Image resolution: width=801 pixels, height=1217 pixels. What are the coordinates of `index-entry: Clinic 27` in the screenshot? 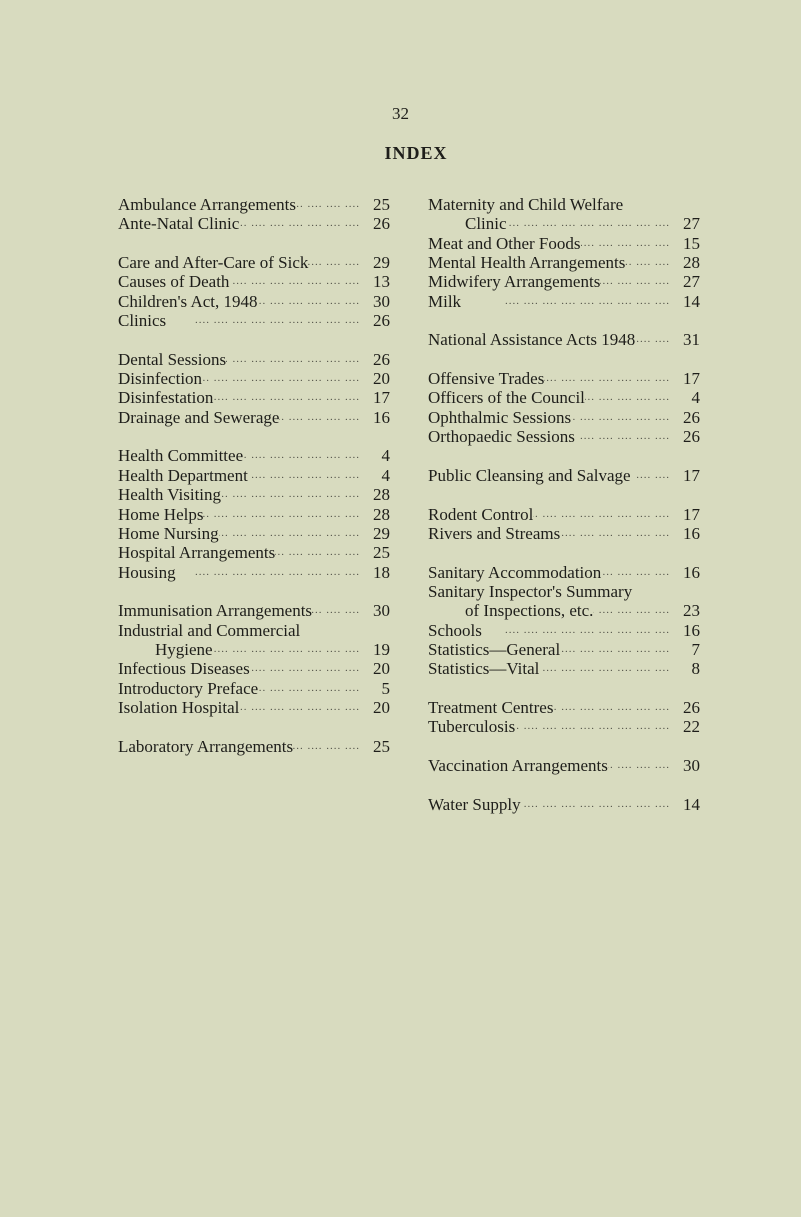 It's located at (564, 223).